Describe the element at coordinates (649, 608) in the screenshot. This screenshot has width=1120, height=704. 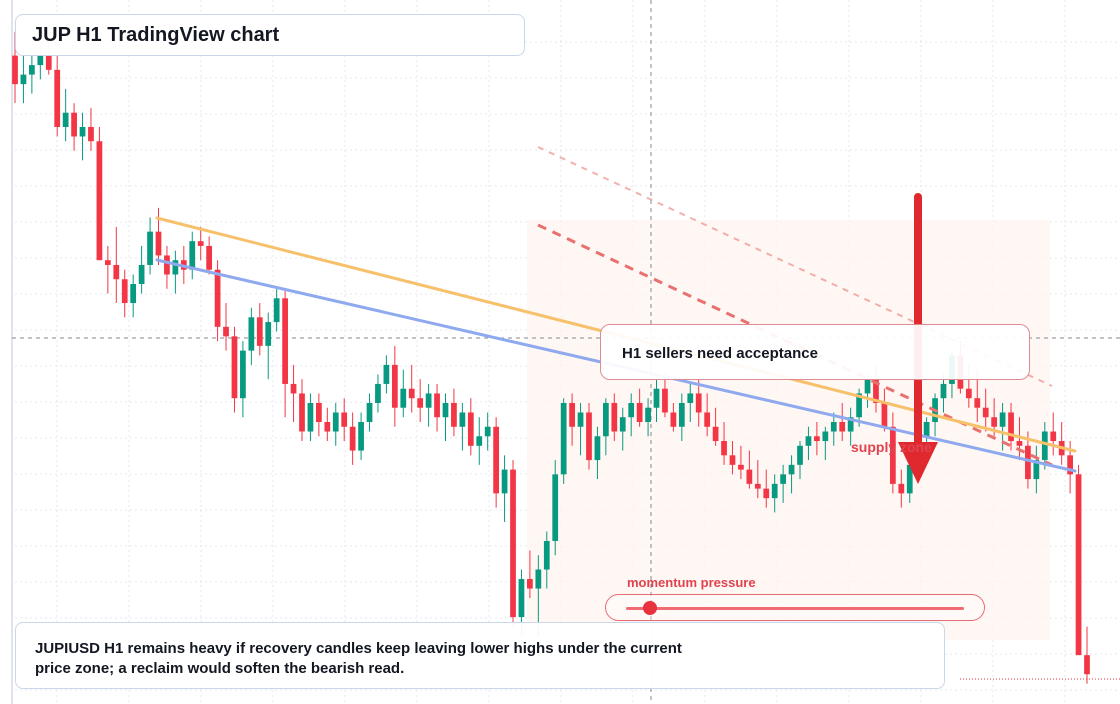
I see `momentum-knob` at that location.